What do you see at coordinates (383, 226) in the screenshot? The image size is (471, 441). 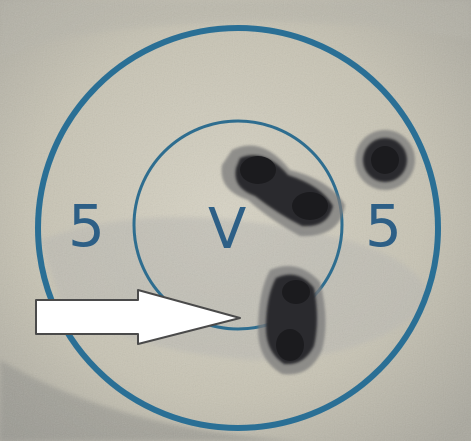 I see `right-ring-number: 5` at bounding box center [383, 226].